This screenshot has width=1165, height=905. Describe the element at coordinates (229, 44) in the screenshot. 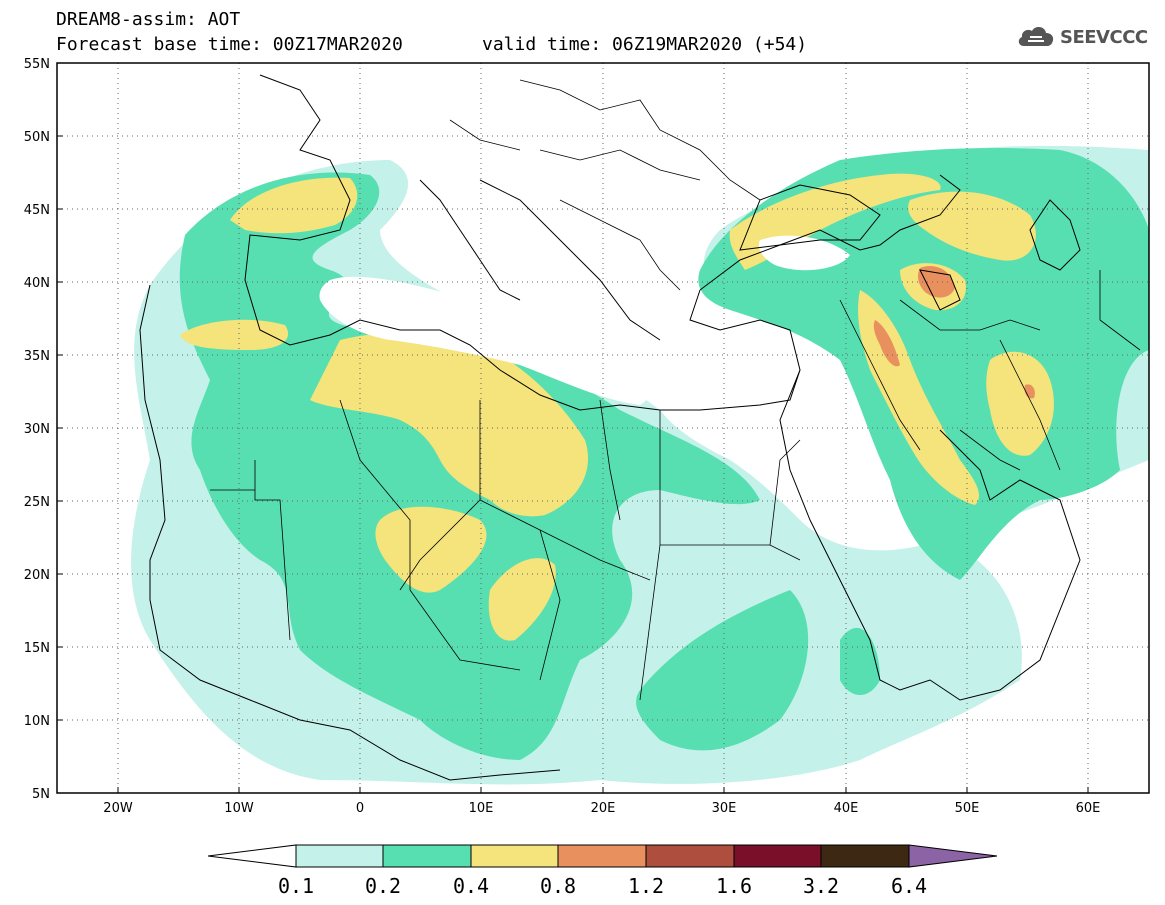

I see `base-time-label: Forecast base time: 00Z17MAR2020` at that location.